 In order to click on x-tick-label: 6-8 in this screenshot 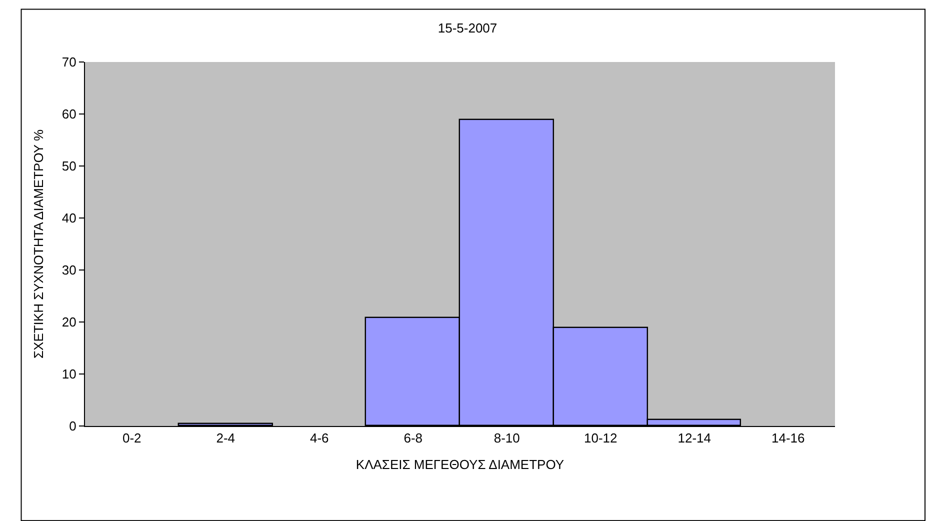, I will do `click(413, 438)`.